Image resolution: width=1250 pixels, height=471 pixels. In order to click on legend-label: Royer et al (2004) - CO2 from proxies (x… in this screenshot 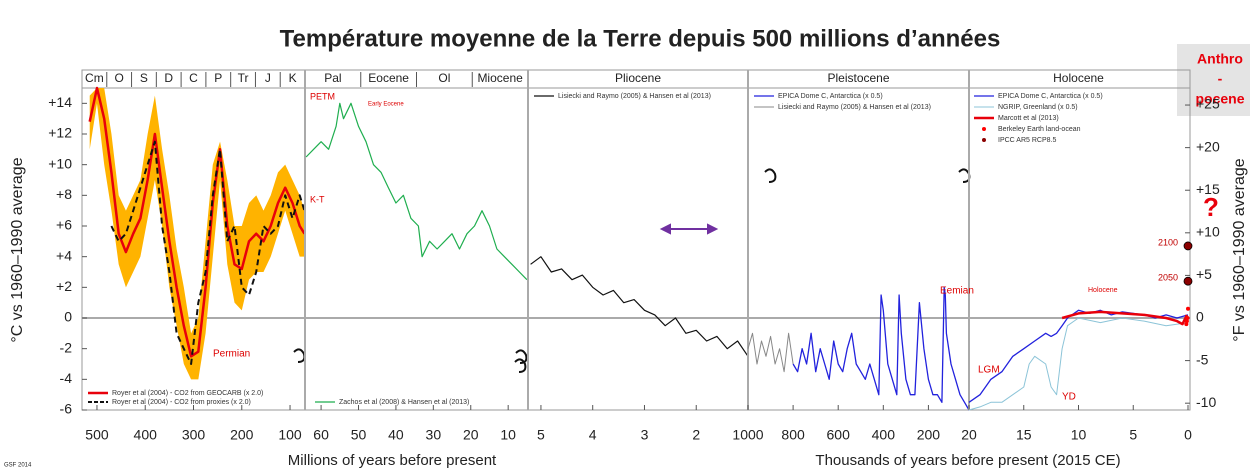, I will do `click(181, 402)`.